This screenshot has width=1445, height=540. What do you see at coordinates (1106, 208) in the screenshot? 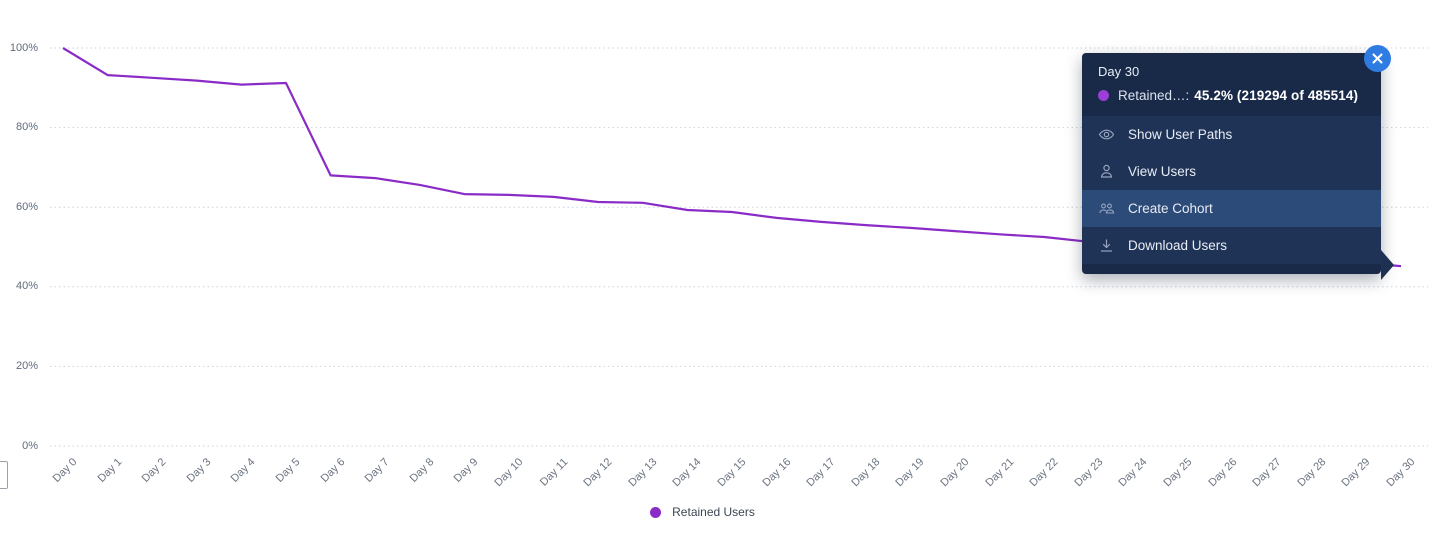
I see `users-group-icon` at bounding box center [1106, 208].